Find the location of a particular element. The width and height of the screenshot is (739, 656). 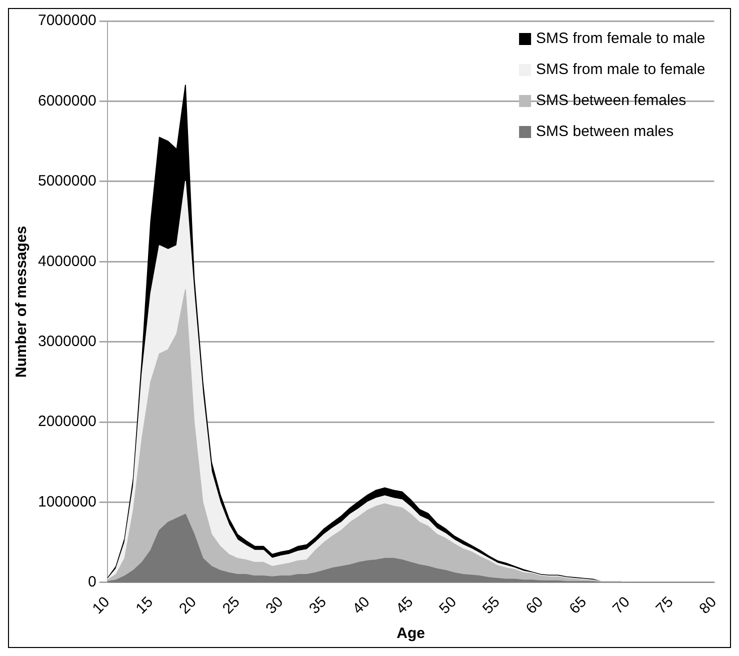

x-tick-label: 40 is located at coordinates (361, 606).